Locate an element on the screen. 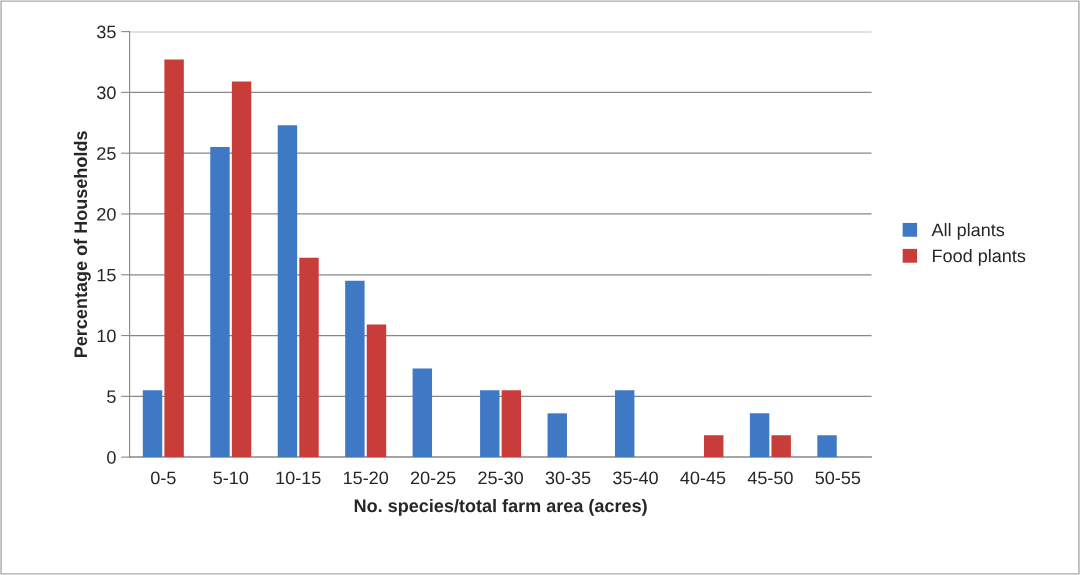  y-tick-label: 20 is located at coordinates (106, 214).